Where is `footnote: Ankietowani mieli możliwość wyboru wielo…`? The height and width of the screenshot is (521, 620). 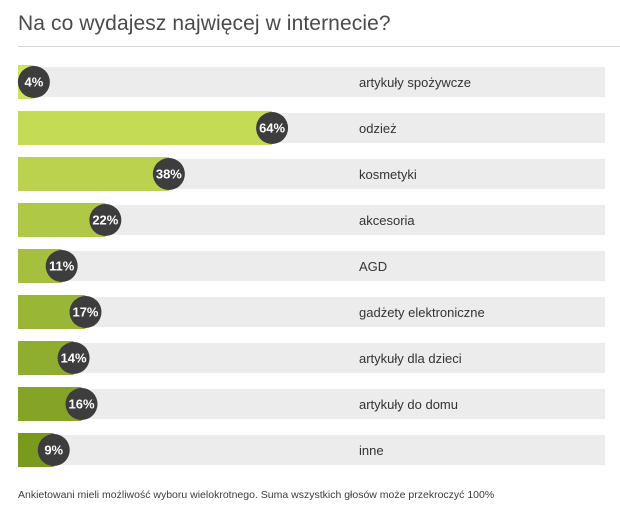
footnote: Ankietowani mieli możliwość wyboru wielo… is located at coordinates (256, 495).